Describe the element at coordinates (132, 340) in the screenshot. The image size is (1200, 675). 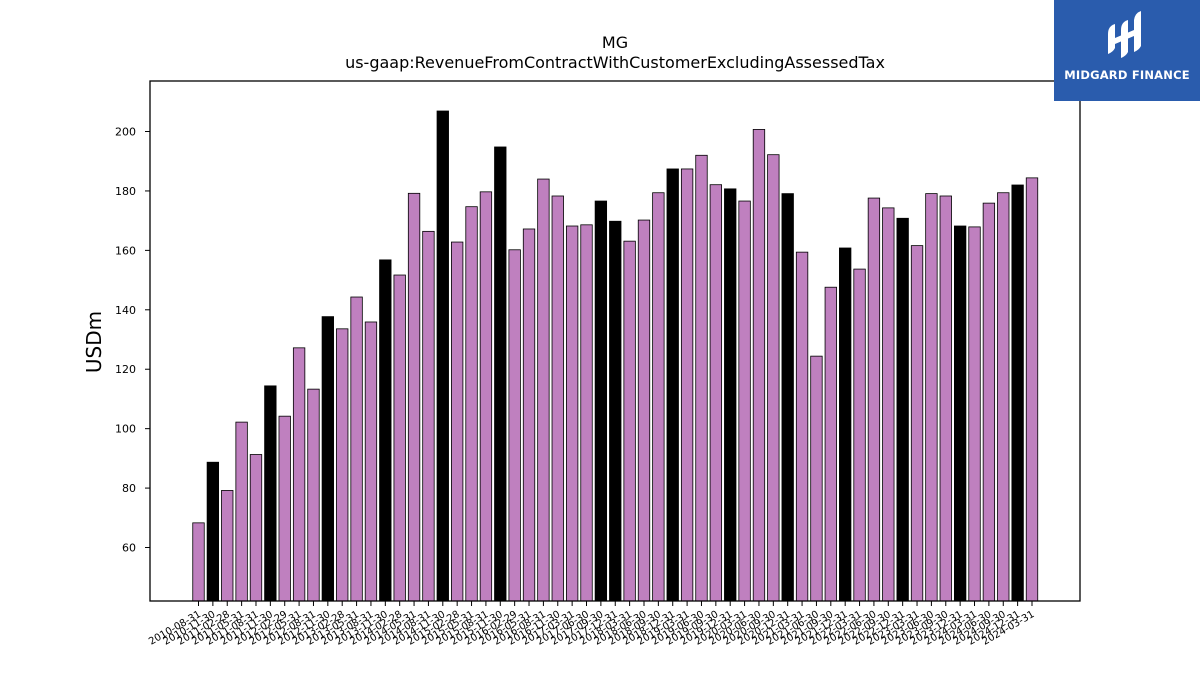
I see `y-axis: 60 80 100 120 140 160 180 200` at that location.